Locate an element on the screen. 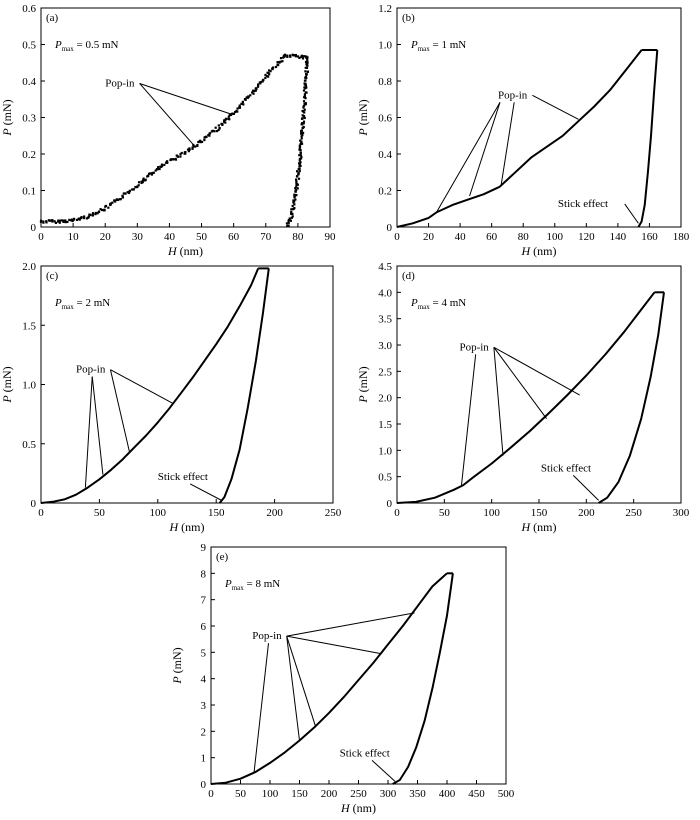  annotation-label: Stick effect is located at coordinates (566, 468).